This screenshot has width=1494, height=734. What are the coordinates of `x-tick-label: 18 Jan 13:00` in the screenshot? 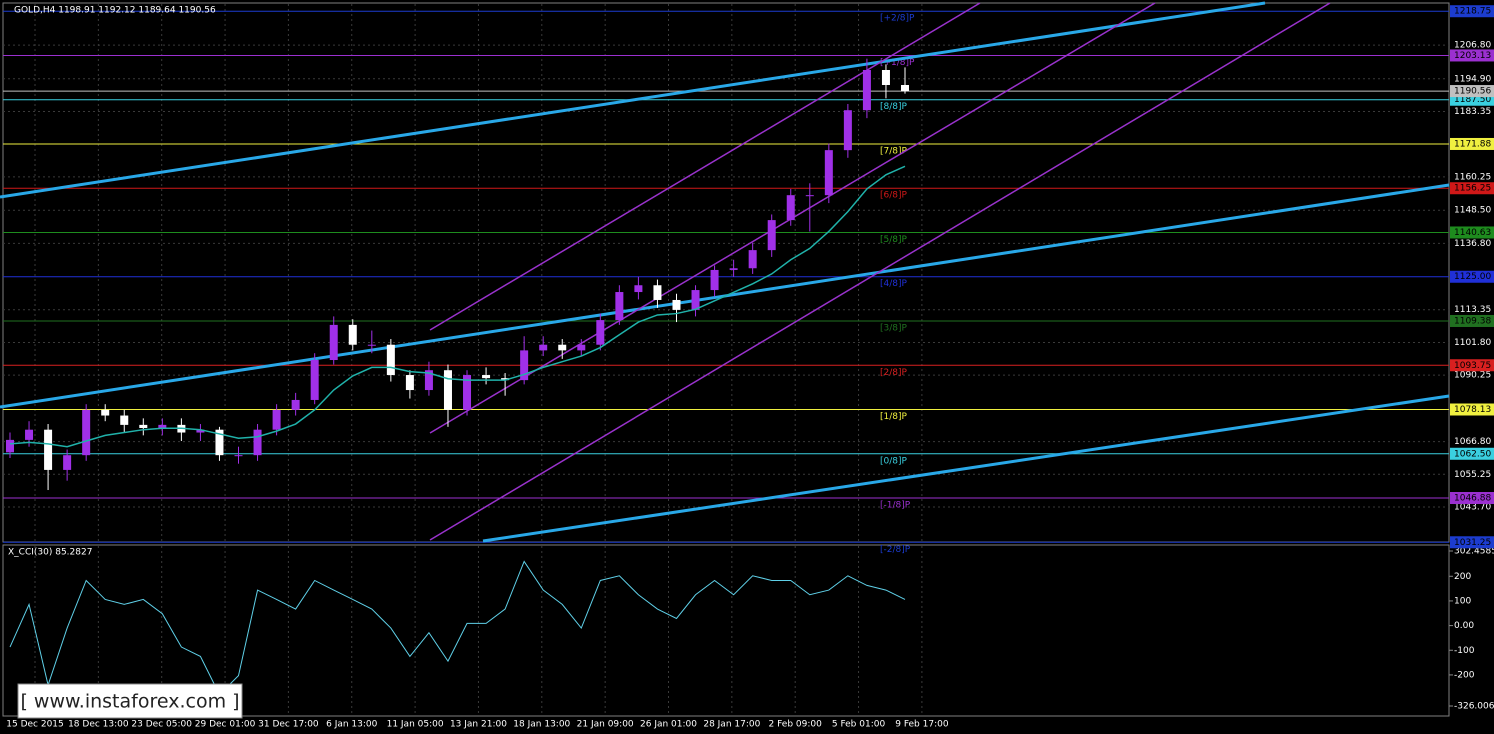 It's located at (541, 725).